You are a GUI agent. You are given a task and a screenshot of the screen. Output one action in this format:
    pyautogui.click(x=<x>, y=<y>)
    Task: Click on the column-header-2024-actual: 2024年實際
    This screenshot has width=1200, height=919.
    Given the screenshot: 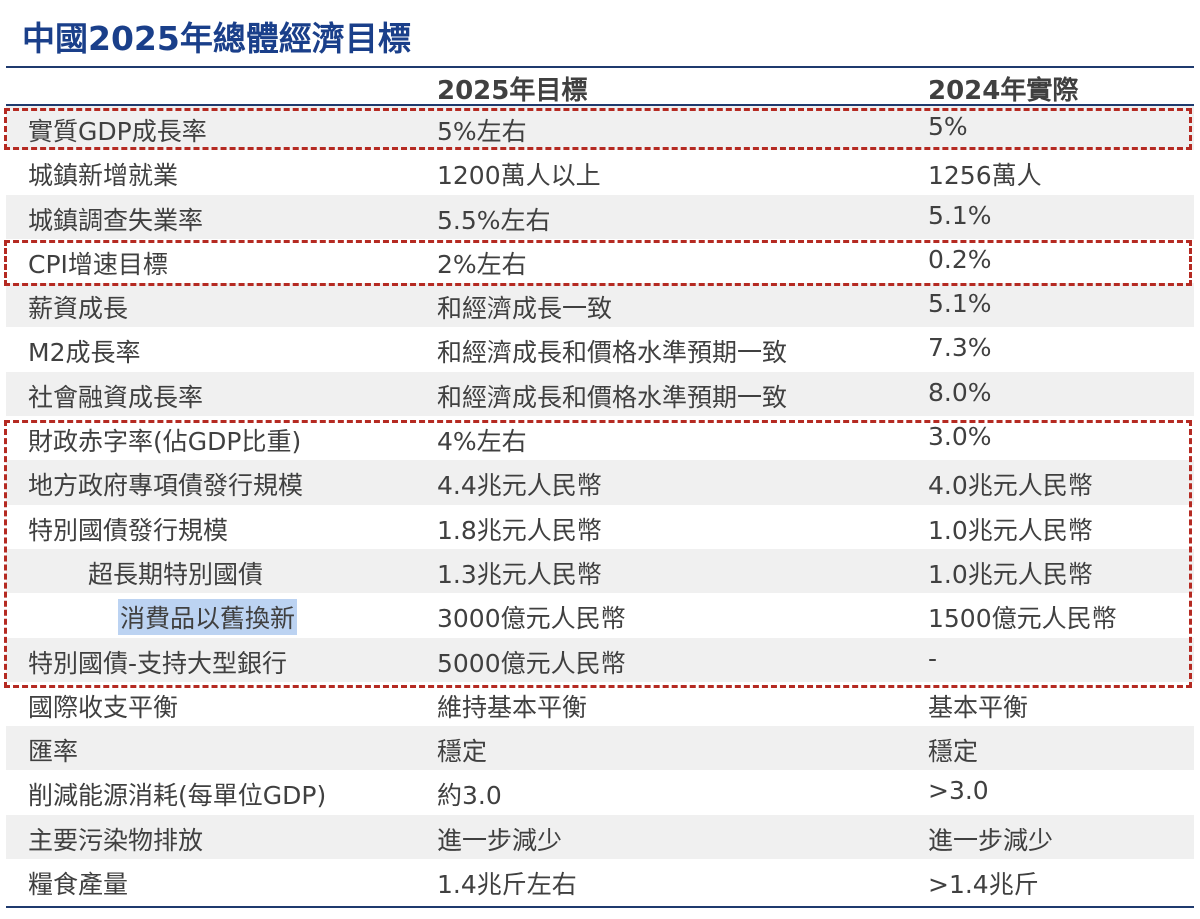 What is the action you would take?
    pyautogui.click(x=1003, y=91)
    